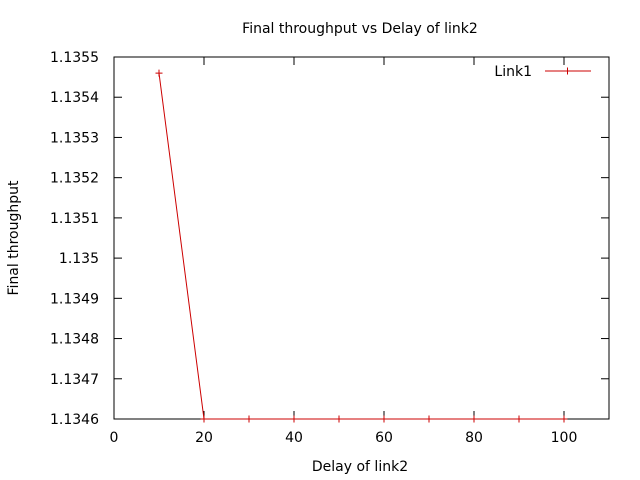 Image resolution: width=640 pixels, height=480 pixels. I want to click on y-tick-label: 1.1348, so click(74, 340).